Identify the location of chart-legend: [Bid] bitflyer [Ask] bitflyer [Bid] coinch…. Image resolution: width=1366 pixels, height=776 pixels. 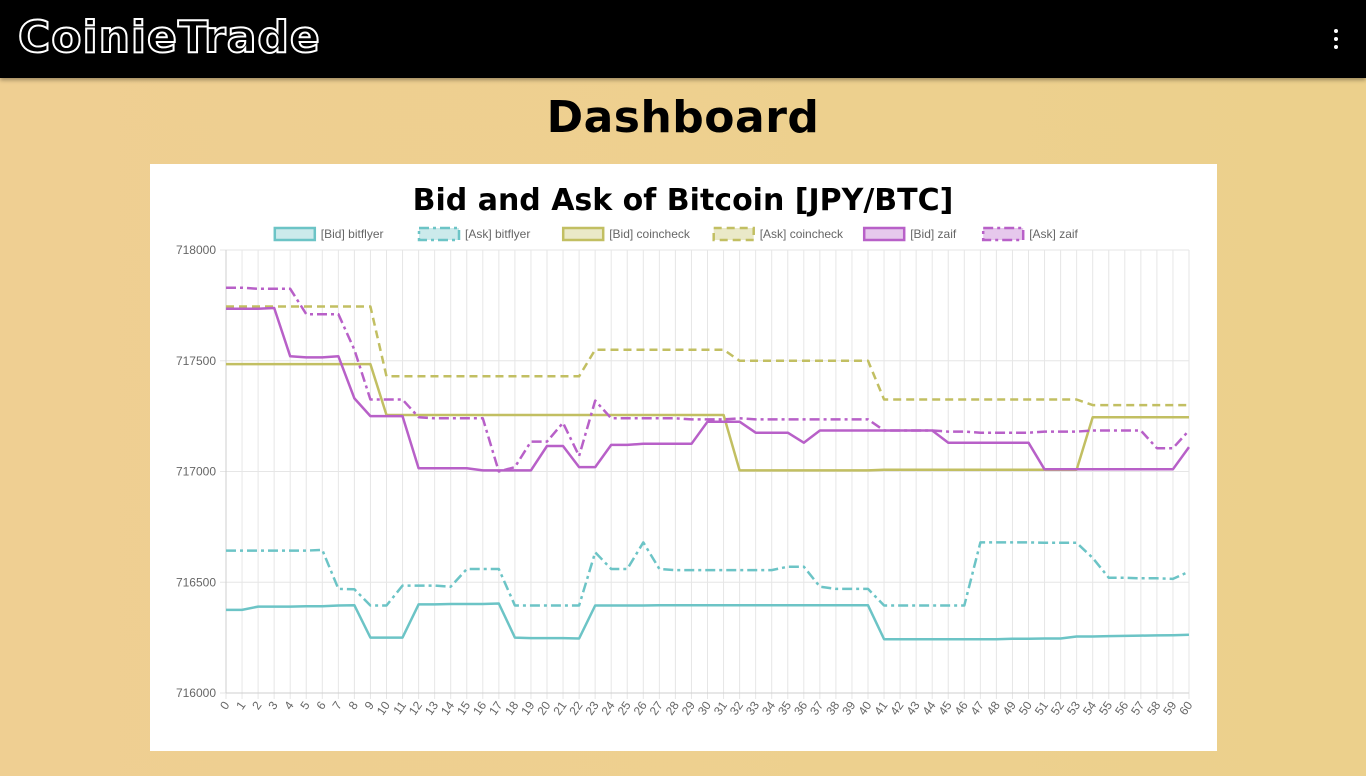
(676, 234).